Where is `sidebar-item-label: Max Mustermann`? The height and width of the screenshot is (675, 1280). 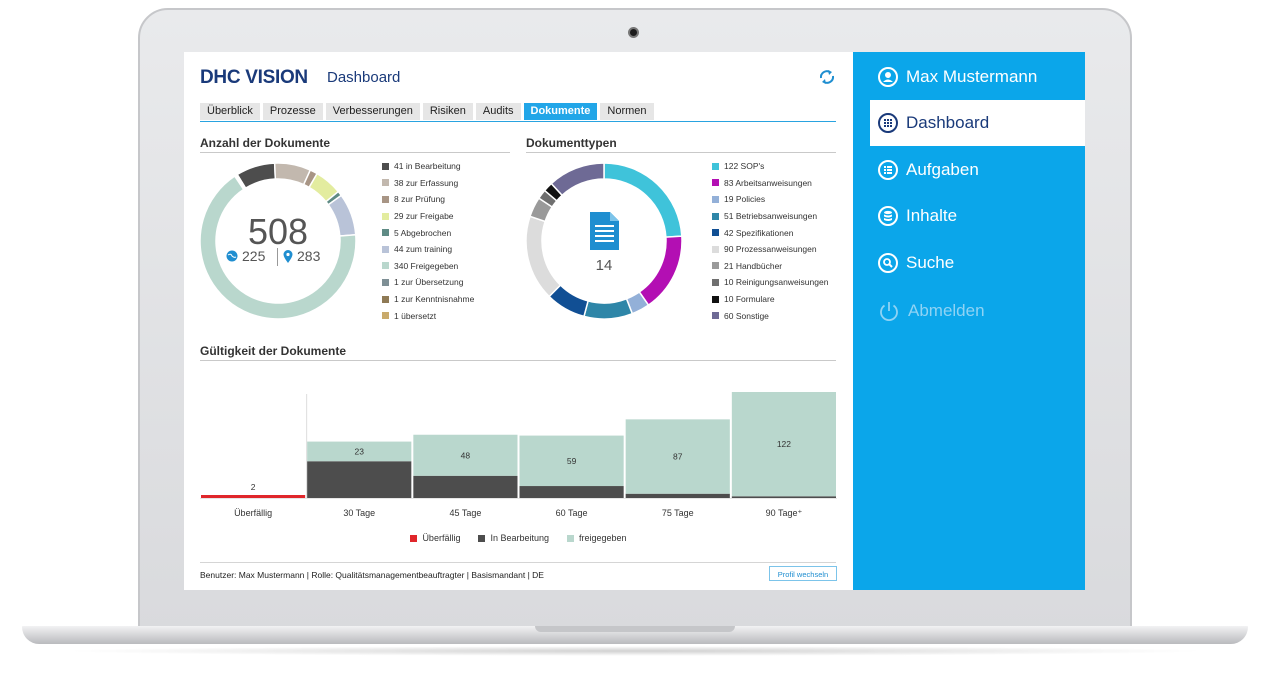
sidebar-item-label: Max Mustermann is located at coordinates (972, 76).